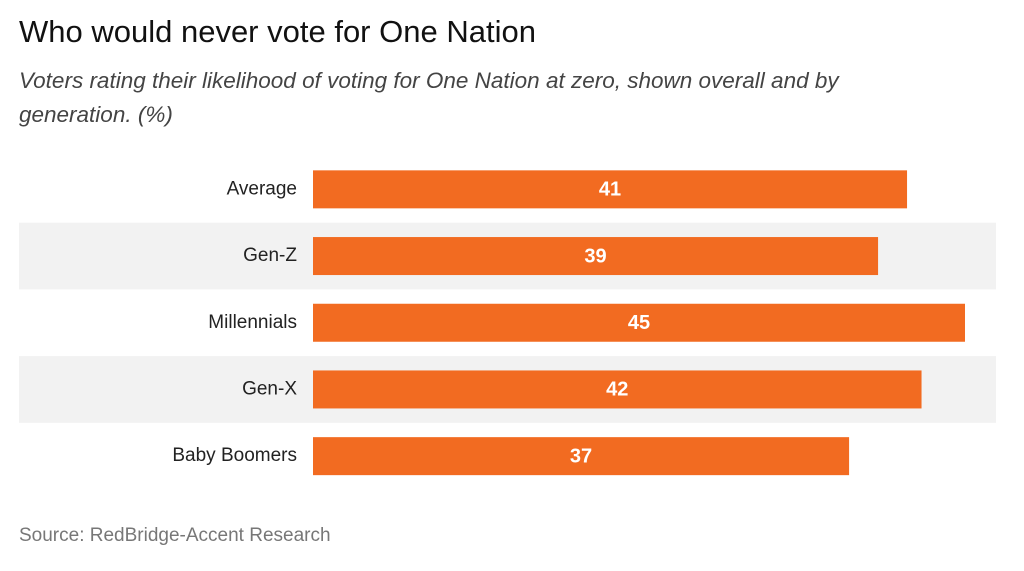 Image resolution: width=1024 pixels, height=571 pixels. What do you see at coordinates (175, 535) in the screenshot?
I see `source-note: Source: RedBridge-Accent Research` at bounding box center [175, 535].